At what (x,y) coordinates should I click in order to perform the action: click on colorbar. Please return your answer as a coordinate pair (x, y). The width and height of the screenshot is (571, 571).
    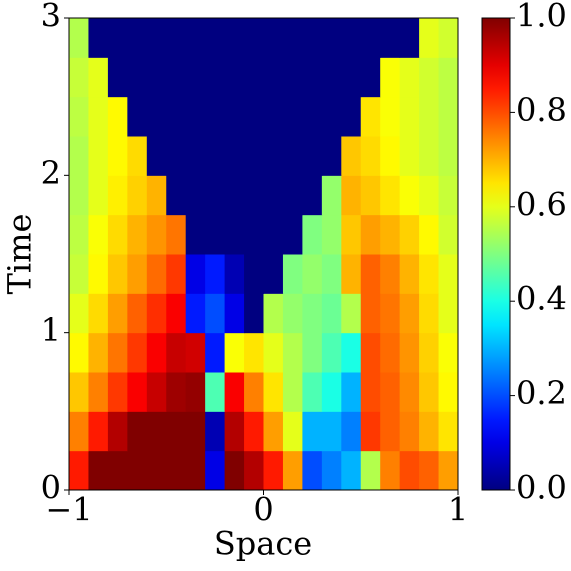
    Looking at the image, I should click on (496, 254).